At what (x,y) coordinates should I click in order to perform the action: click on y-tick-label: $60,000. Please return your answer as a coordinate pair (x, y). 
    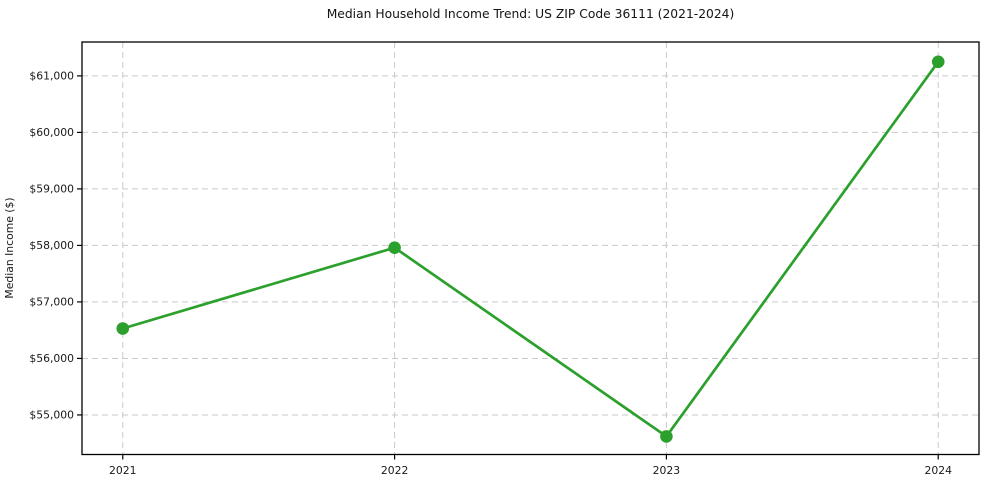
    Looking at the image, I should click on (51, 132).